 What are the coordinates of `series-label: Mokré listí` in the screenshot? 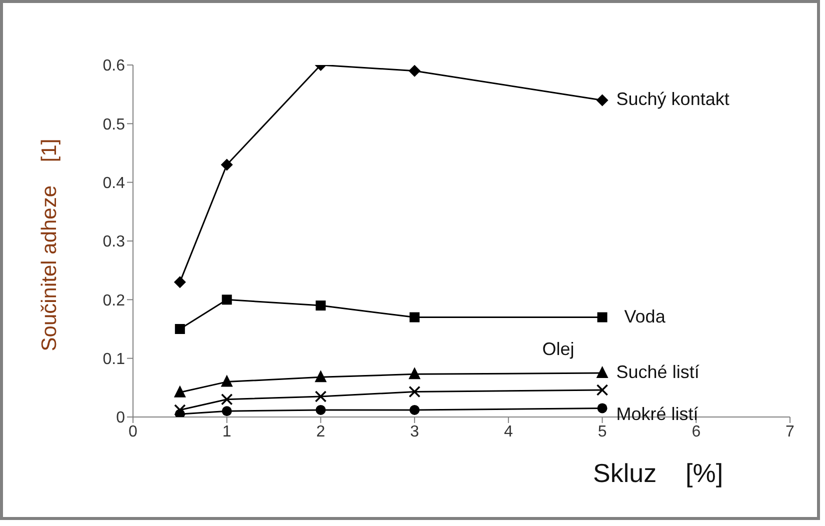 It's located at (657, 414).